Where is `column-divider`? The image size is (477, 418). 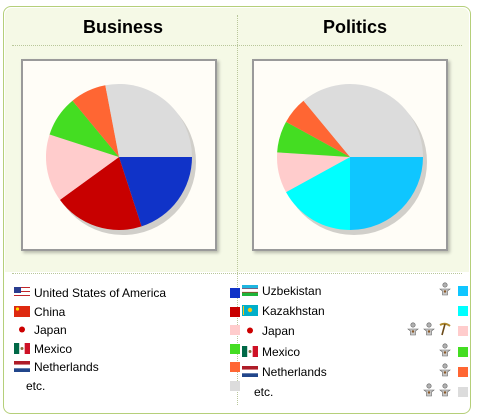 column-divider is located at coordinates (237, 210).